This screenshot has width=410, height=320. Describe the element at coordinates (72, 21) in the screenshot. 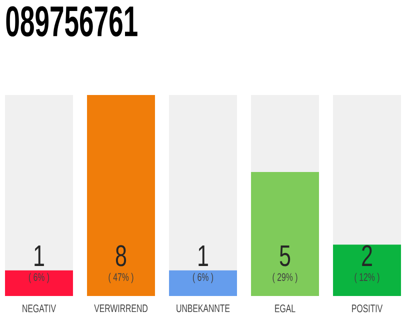

I see `chart-title: 089756761` at that location.